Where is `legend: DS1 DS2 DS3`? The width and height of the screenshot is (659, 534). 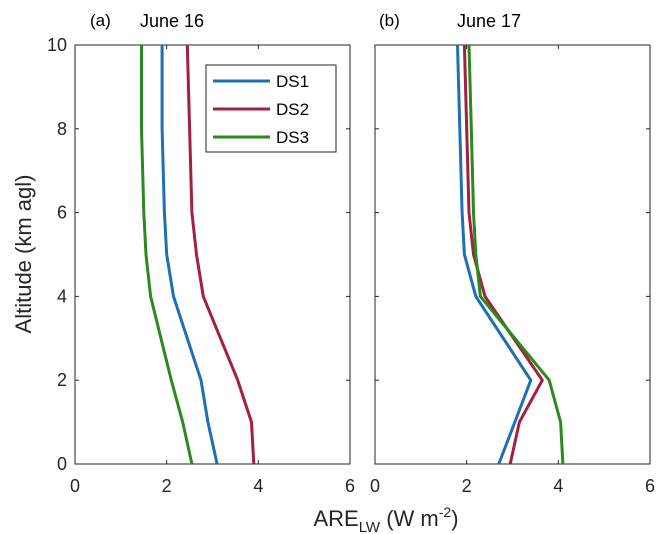 legend: DS1 DS2 DS3 is located at coordinates (271, 108).